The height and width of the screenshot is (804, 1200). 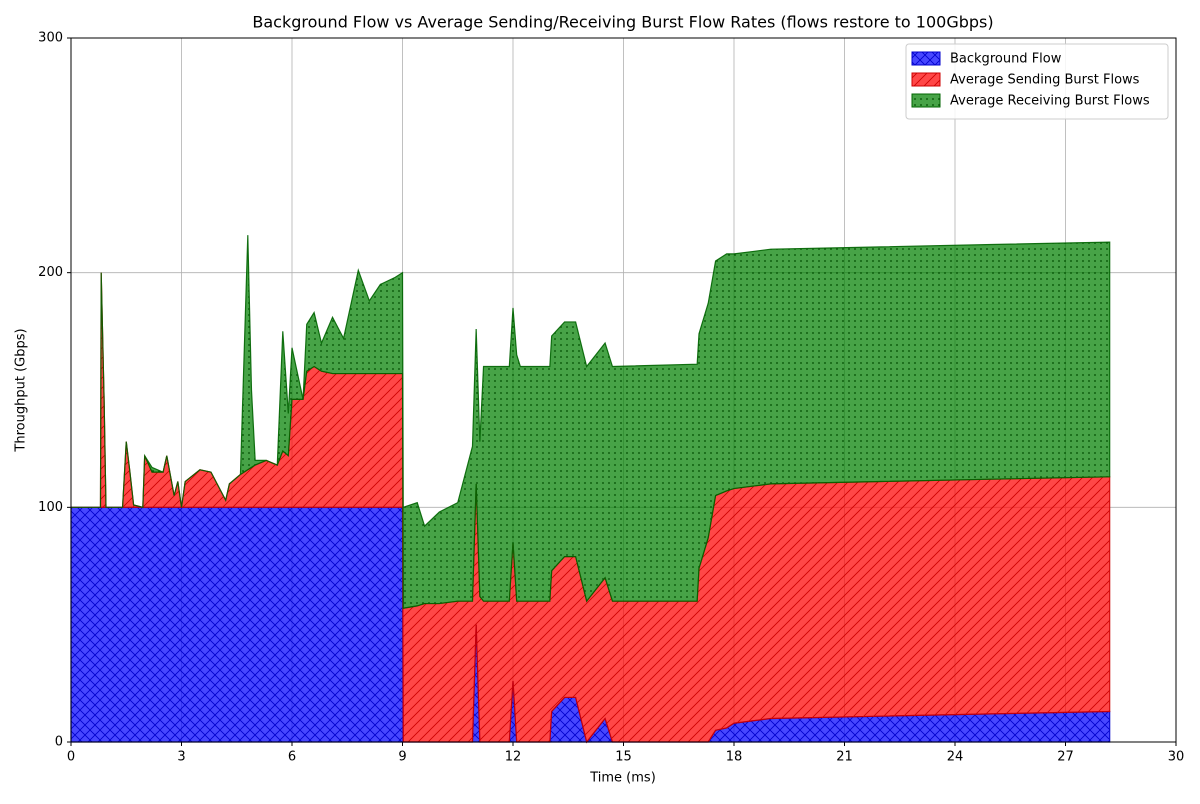 I want to click on y-tick-label: 100, so click(x=50, y=507).